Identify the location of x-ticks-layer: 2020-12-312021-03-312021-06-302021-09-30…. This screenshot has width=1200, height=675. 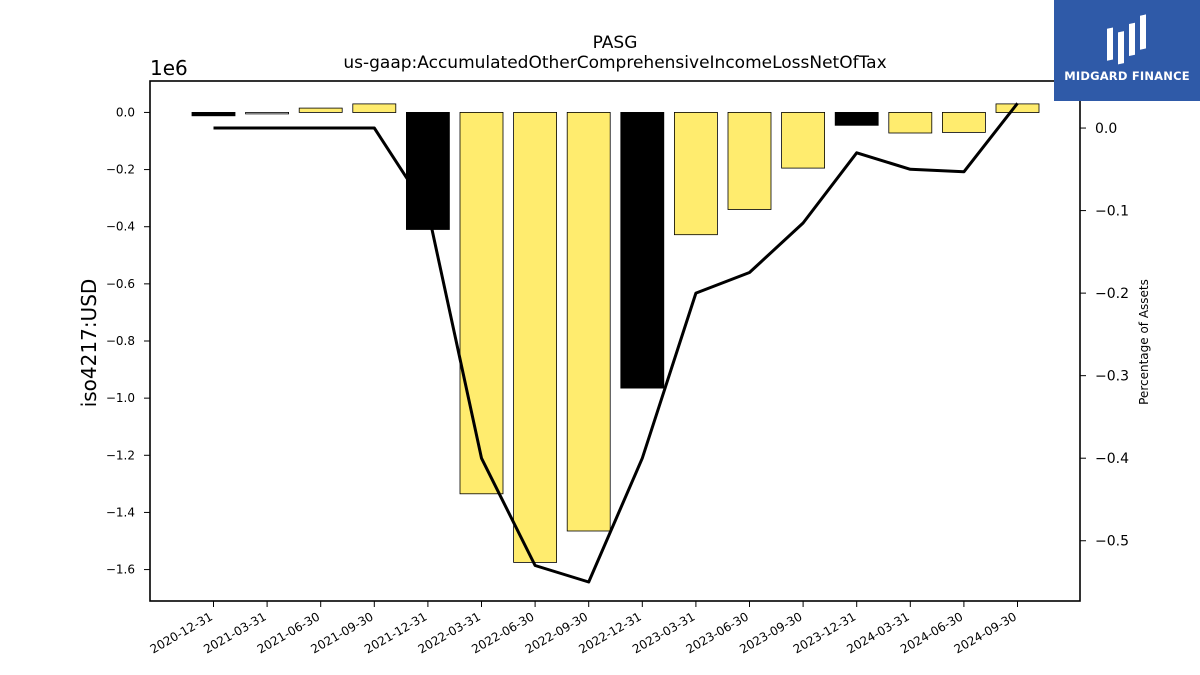
(583, 628).